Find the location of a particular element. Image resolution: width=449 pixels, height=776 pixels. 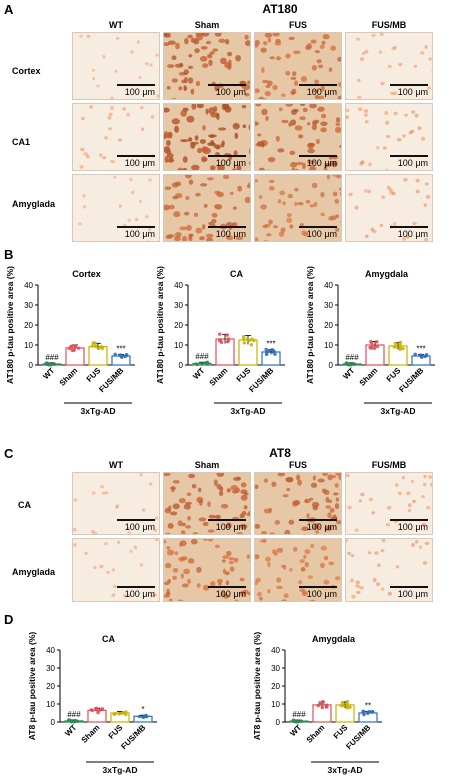

micrograph-a-r2-c3: 100 μm is located at coordinates (389, 208).